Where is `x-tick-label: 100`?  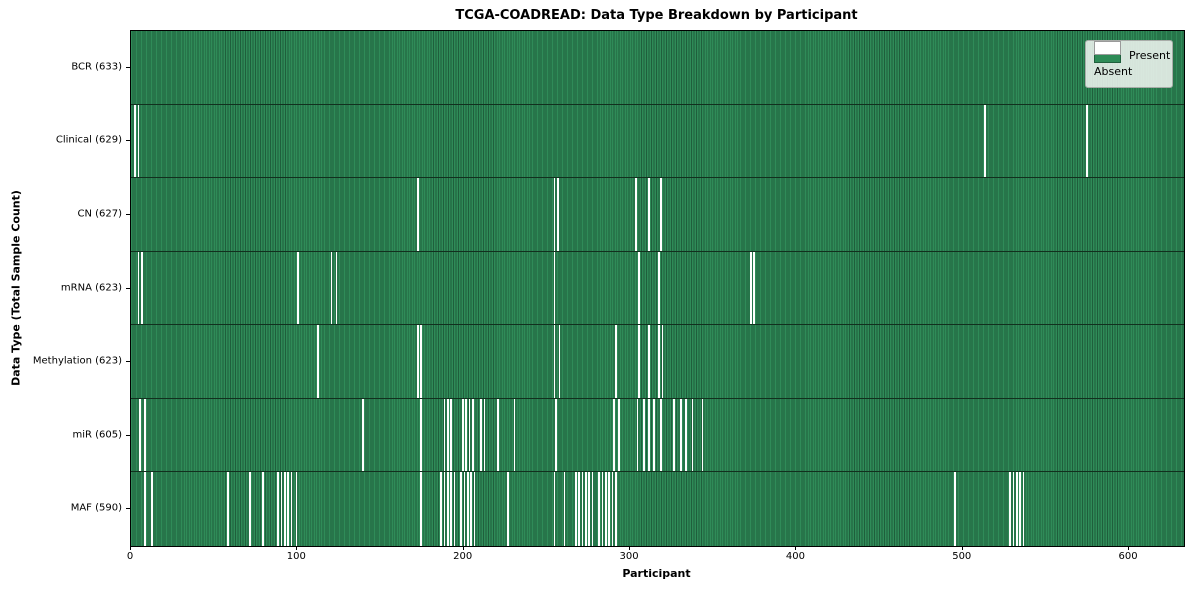 x-tick-label: 100 is located at coordinates (296, 556).